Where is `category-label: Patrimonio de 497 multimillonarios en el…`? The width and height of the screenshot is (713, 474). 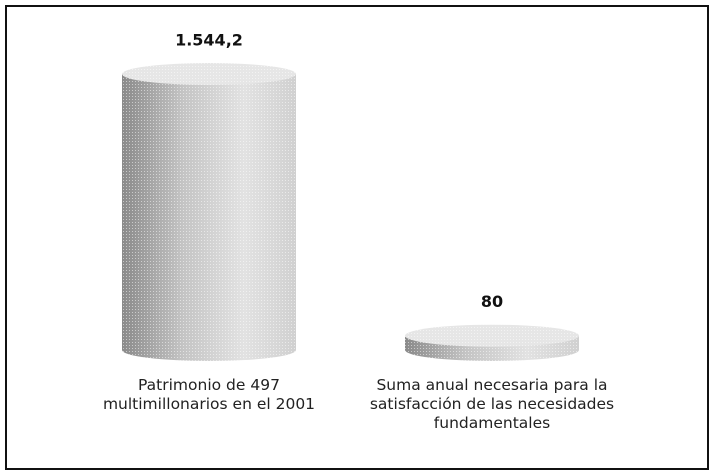 category-label: Patrimonio de 497 multimillonarios en el… is located at coordinates (209, 394).